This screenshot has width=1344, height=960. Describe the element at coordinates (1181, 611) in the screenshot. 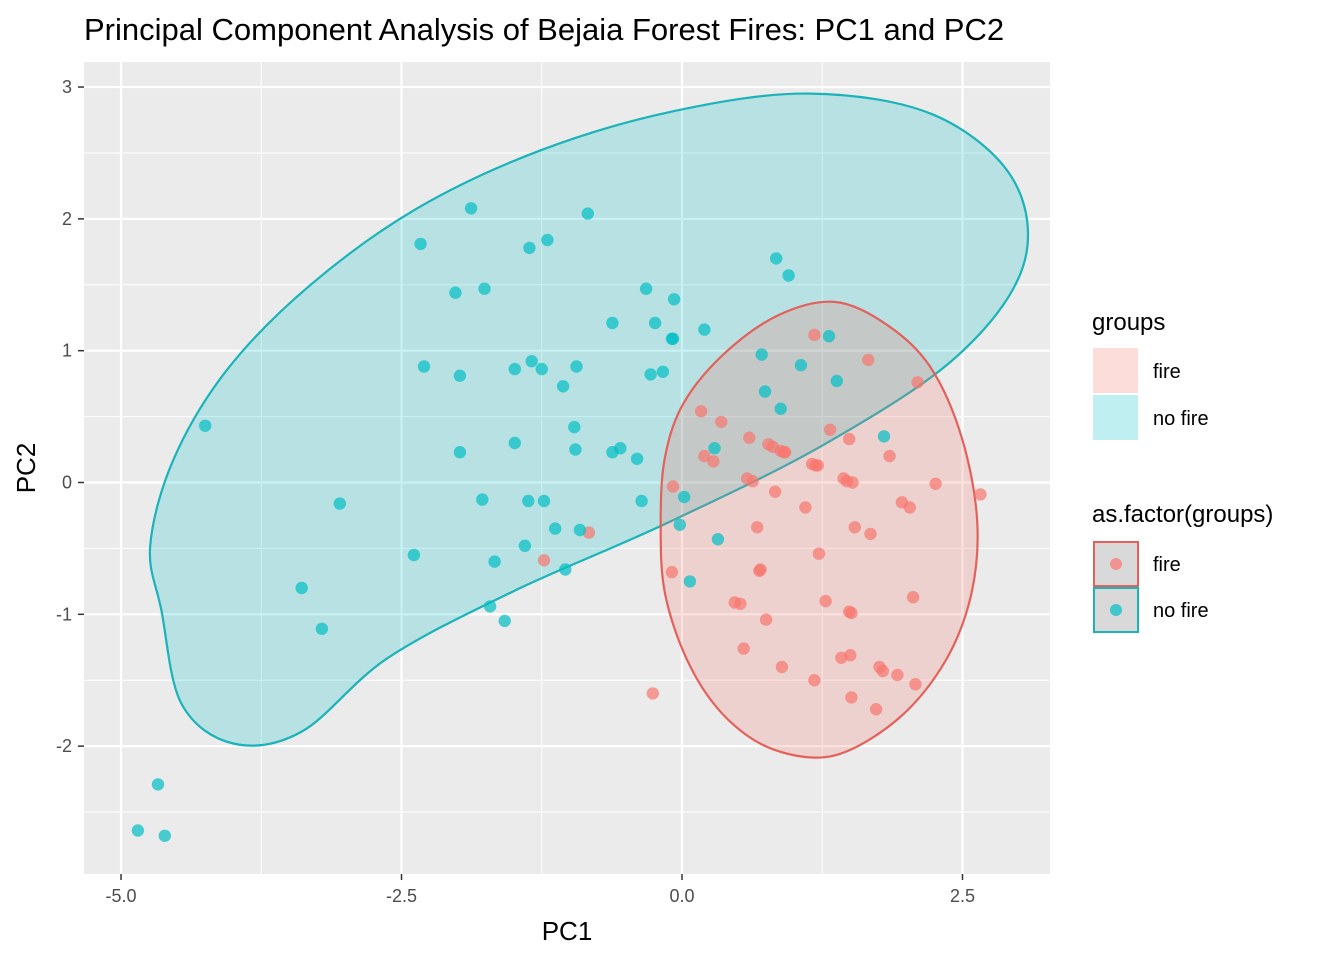

I see `legend-as-factor-label-nofire: no fire` at that location.